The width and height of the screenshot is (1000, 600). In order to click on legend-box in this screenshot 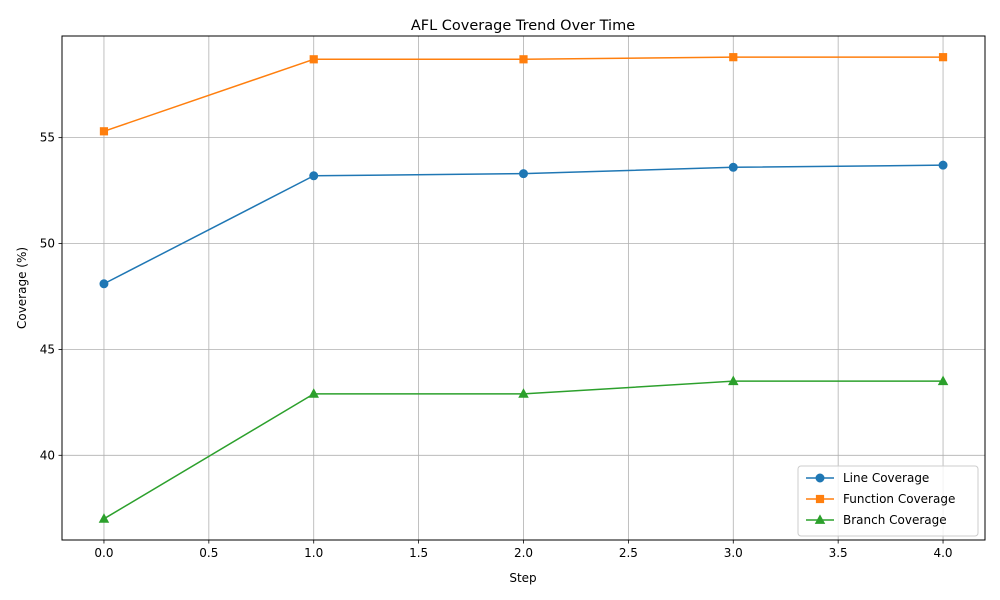, I will do `click(888, 501)`.